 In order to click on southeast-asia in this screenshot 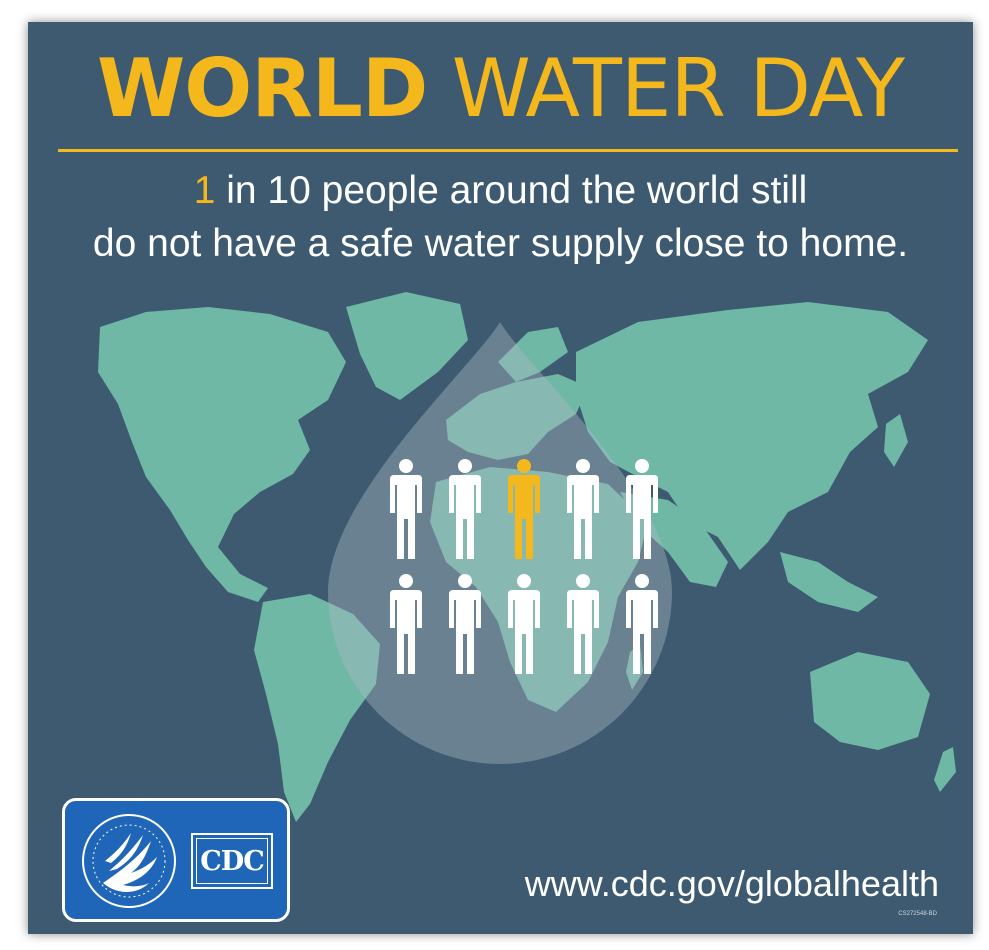, I will do `click(829, 582)`.